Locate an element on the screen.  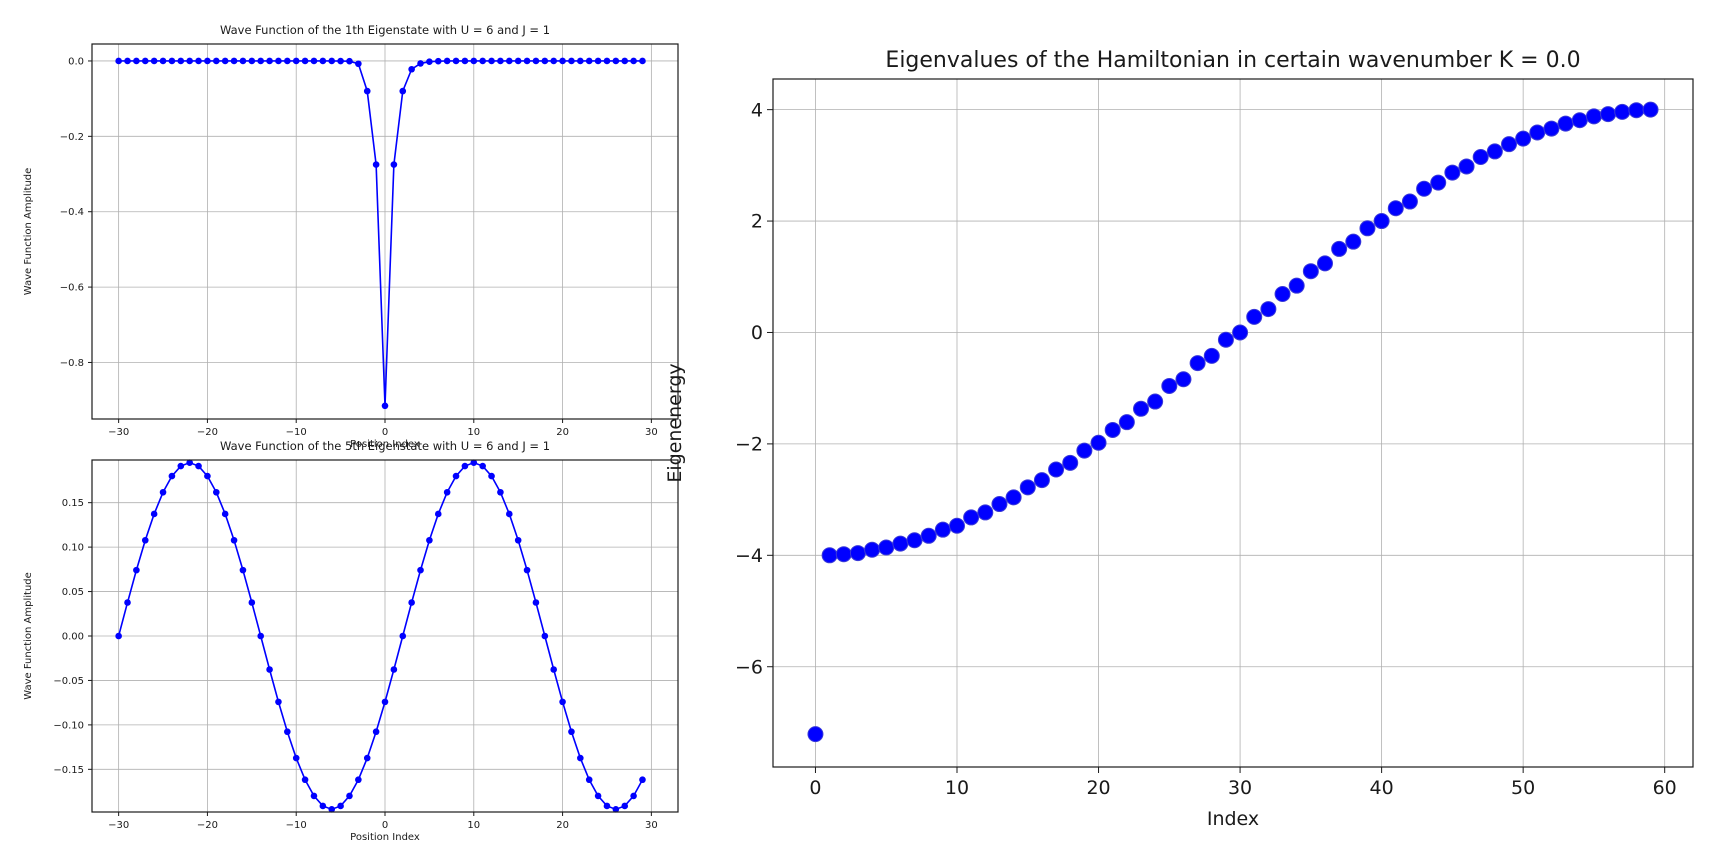
x-tick-label: 40 is located at coordinates (1382, 788).